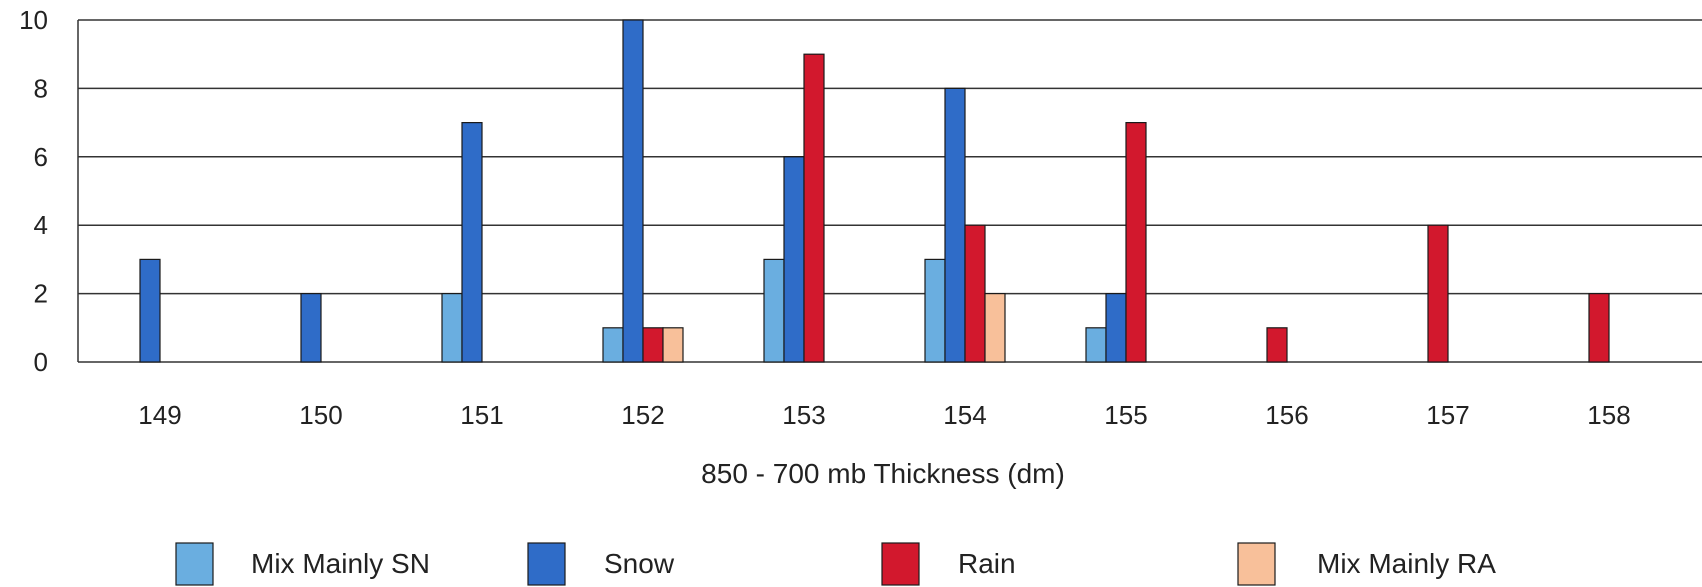  I want to click on y-tick-label: 0, so click(41, 362).